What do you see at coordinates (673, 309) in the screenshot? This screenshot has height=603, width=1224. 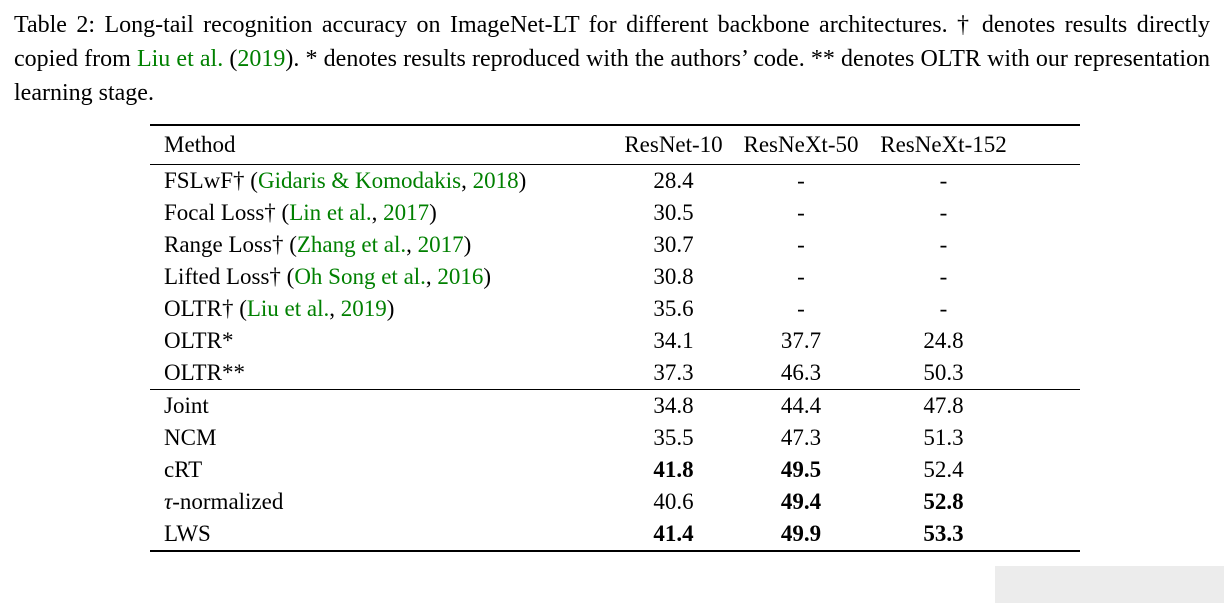 I see `value-cell: 35.6` at bounding box center [673, 309].